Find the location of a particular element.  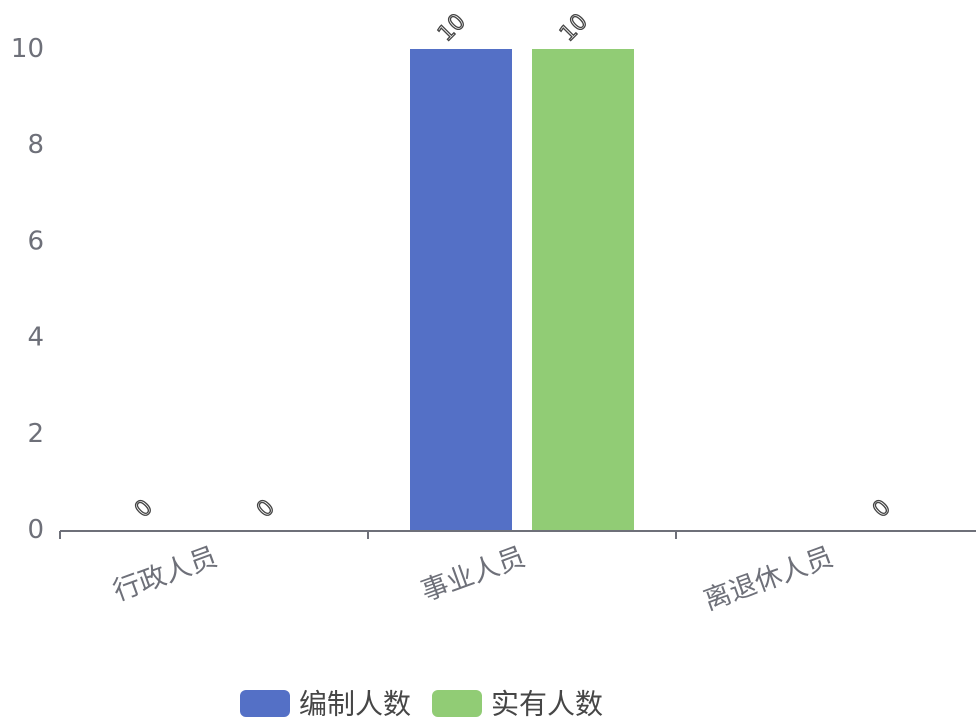

y-tick-label: 6 is located at coordinates (35, 241).